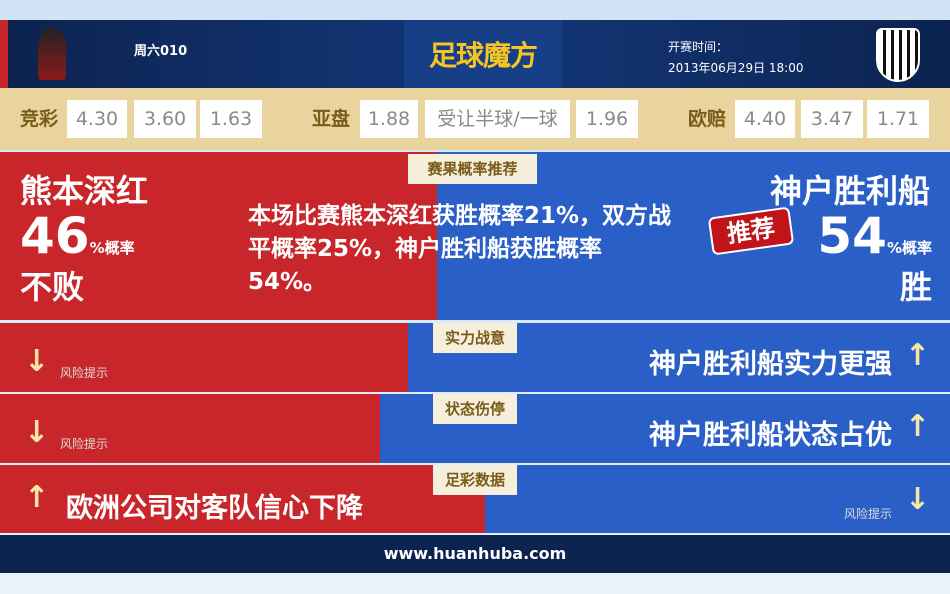 The height and width of the screenshot is (594, 950). I want to click on kickoff-label: 开赛时间：, so click(698, 47).